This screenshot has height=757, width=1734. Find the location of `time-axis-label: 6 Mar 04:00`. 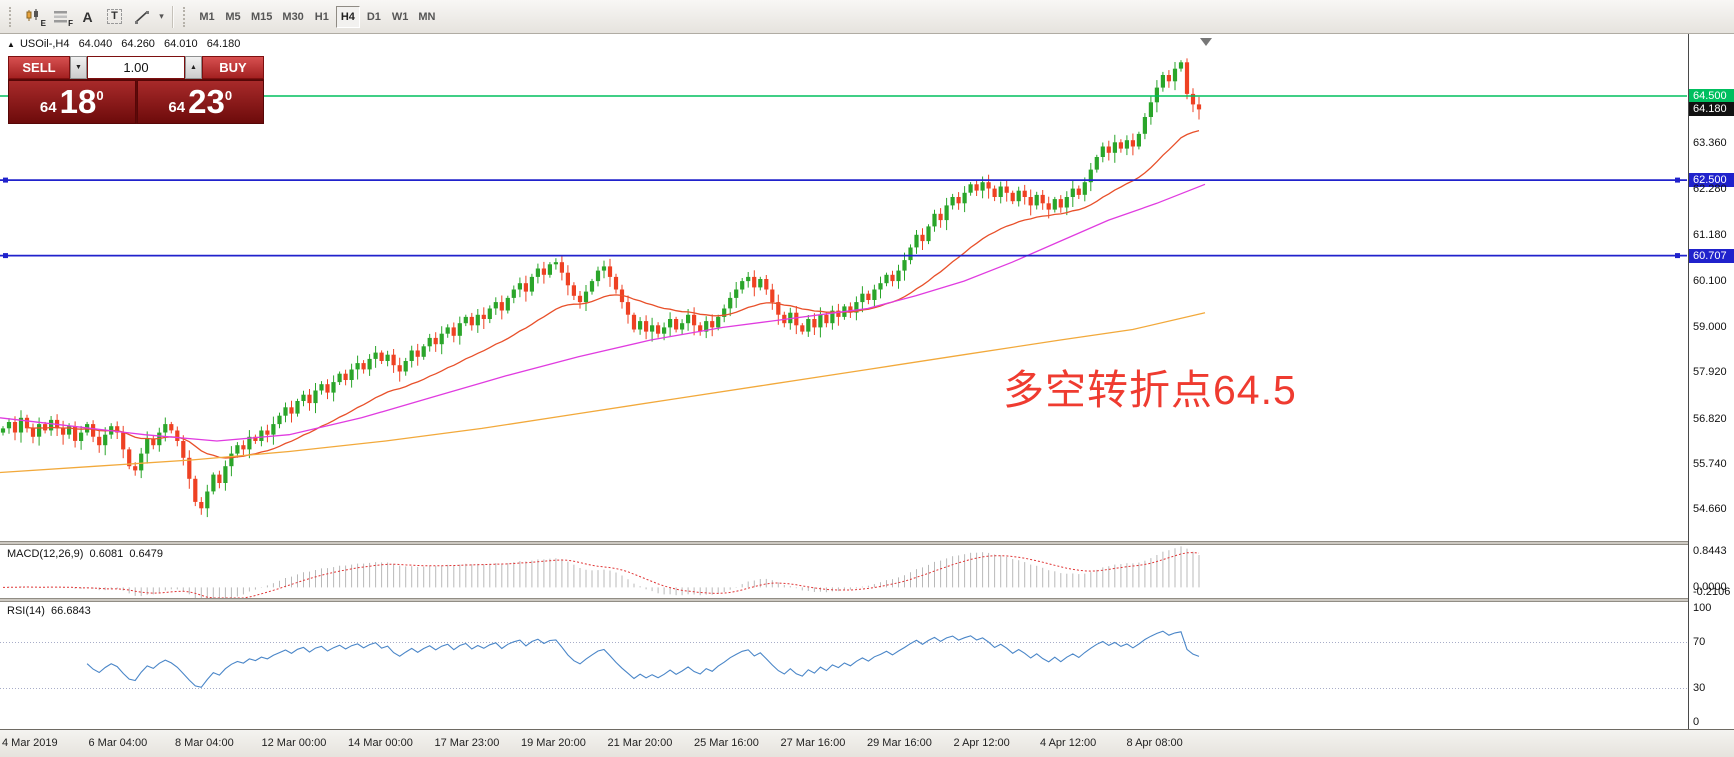

time-axis-label: 6 Mar 04:00 is located at coordinates (118, 743).